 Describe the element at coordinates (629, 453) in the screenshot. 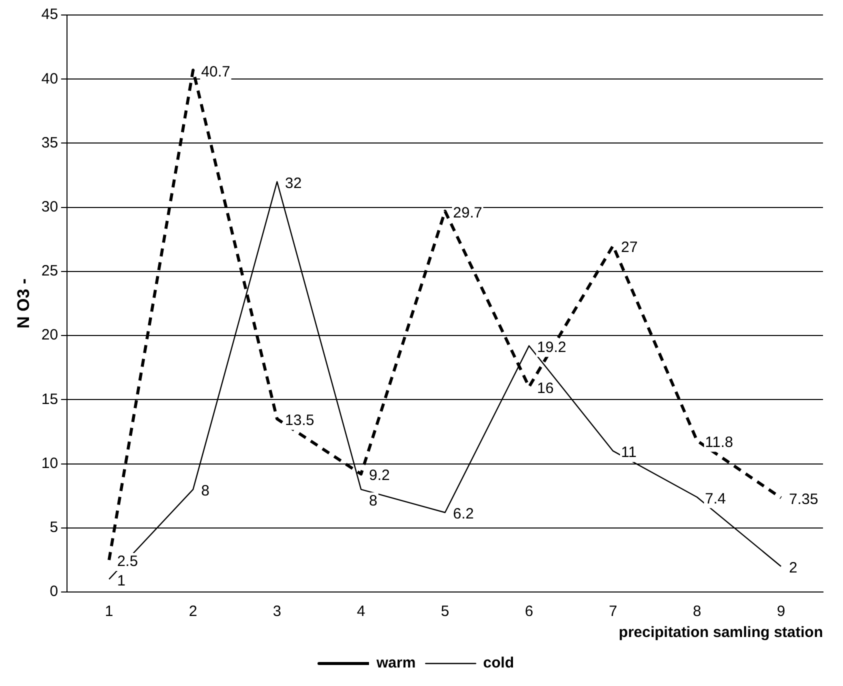

I see `data-label: 11` at that location.